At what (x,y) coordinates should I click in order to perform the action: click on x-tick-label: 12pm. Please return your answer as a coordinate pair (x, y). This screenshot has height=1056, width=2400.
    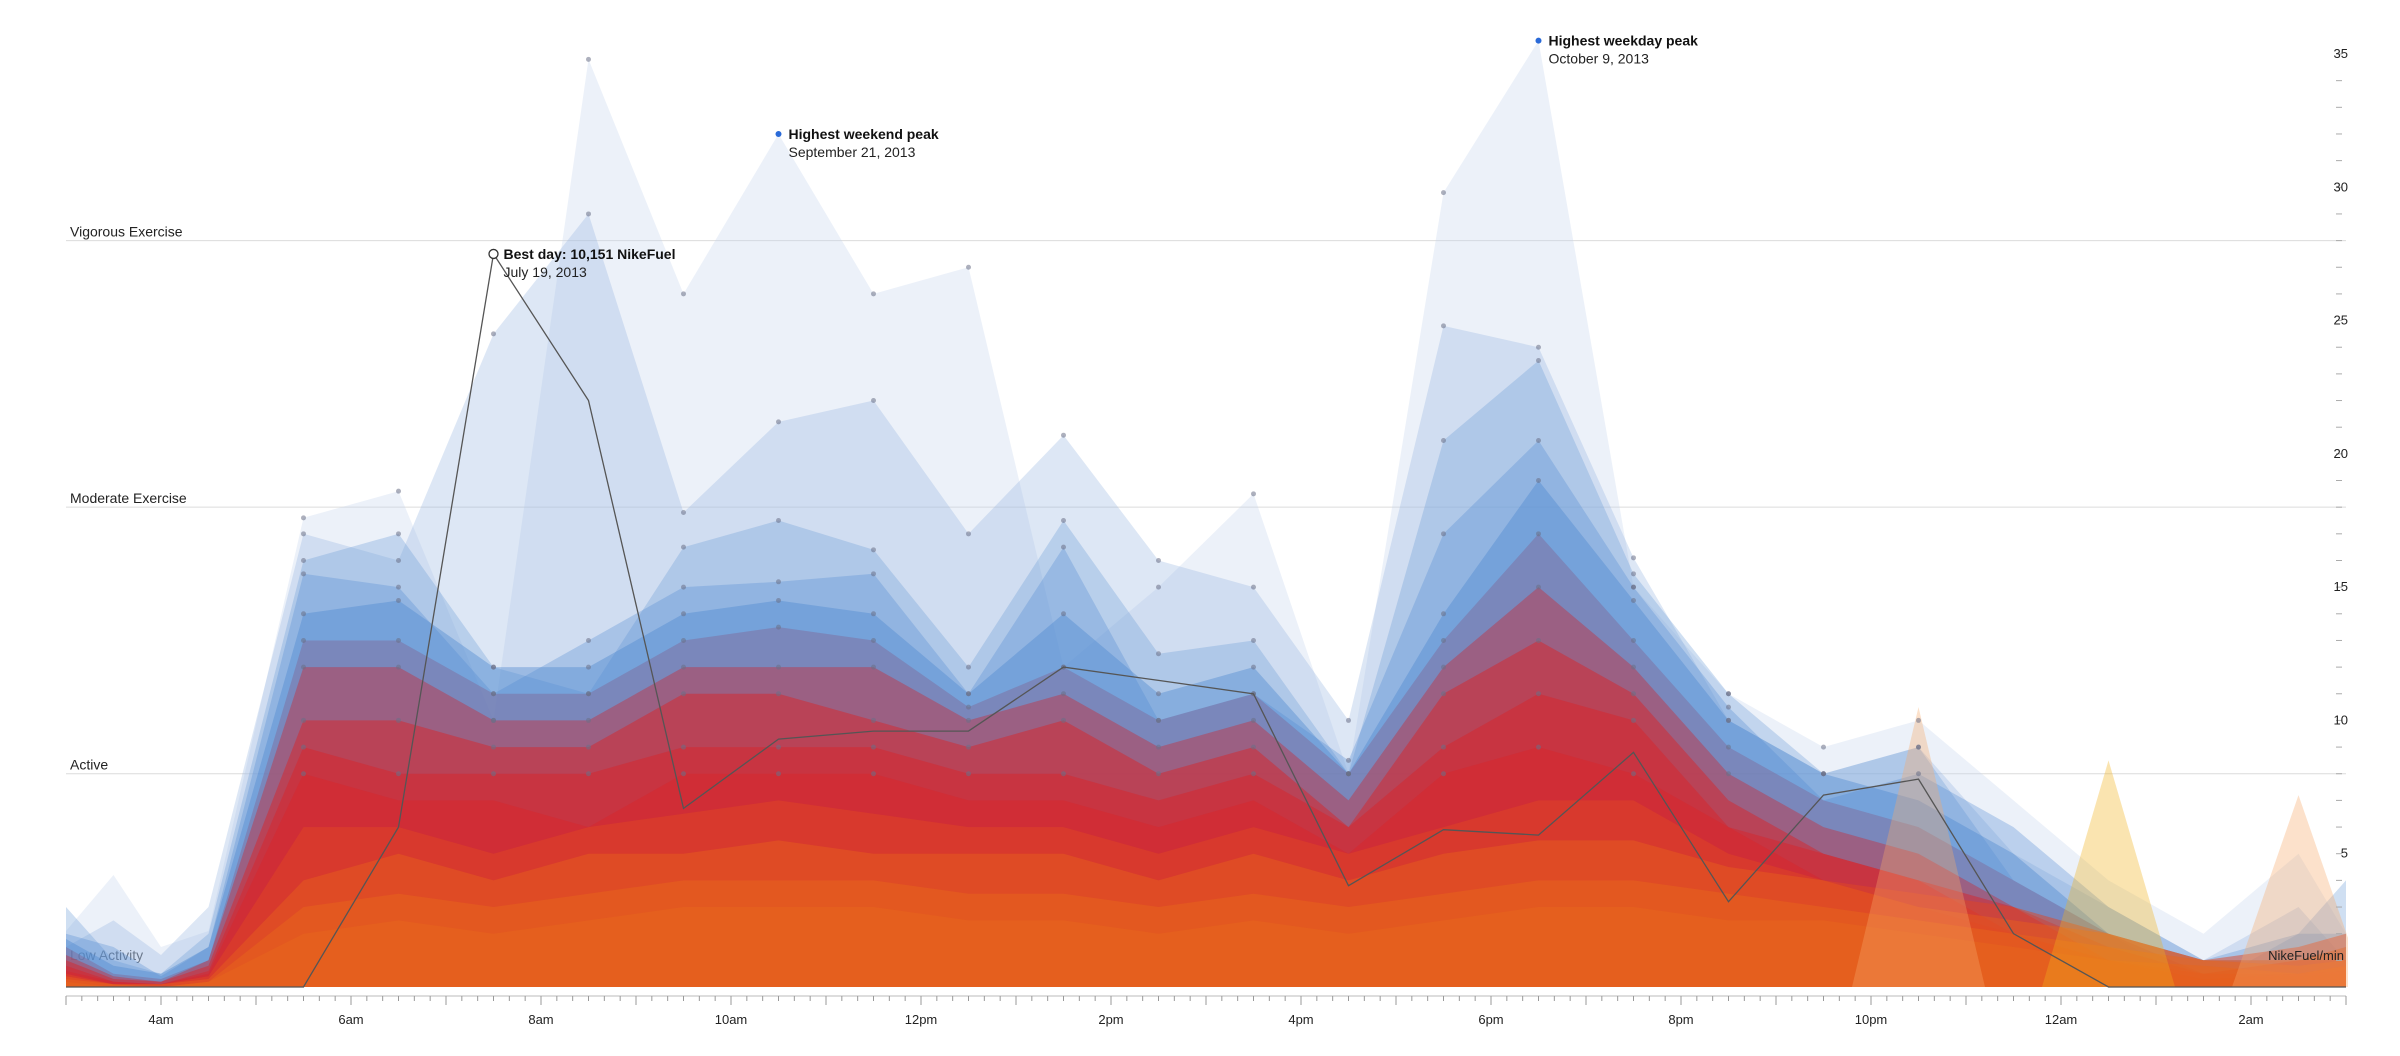
    Looking at the image, I should click on (921, 1019).